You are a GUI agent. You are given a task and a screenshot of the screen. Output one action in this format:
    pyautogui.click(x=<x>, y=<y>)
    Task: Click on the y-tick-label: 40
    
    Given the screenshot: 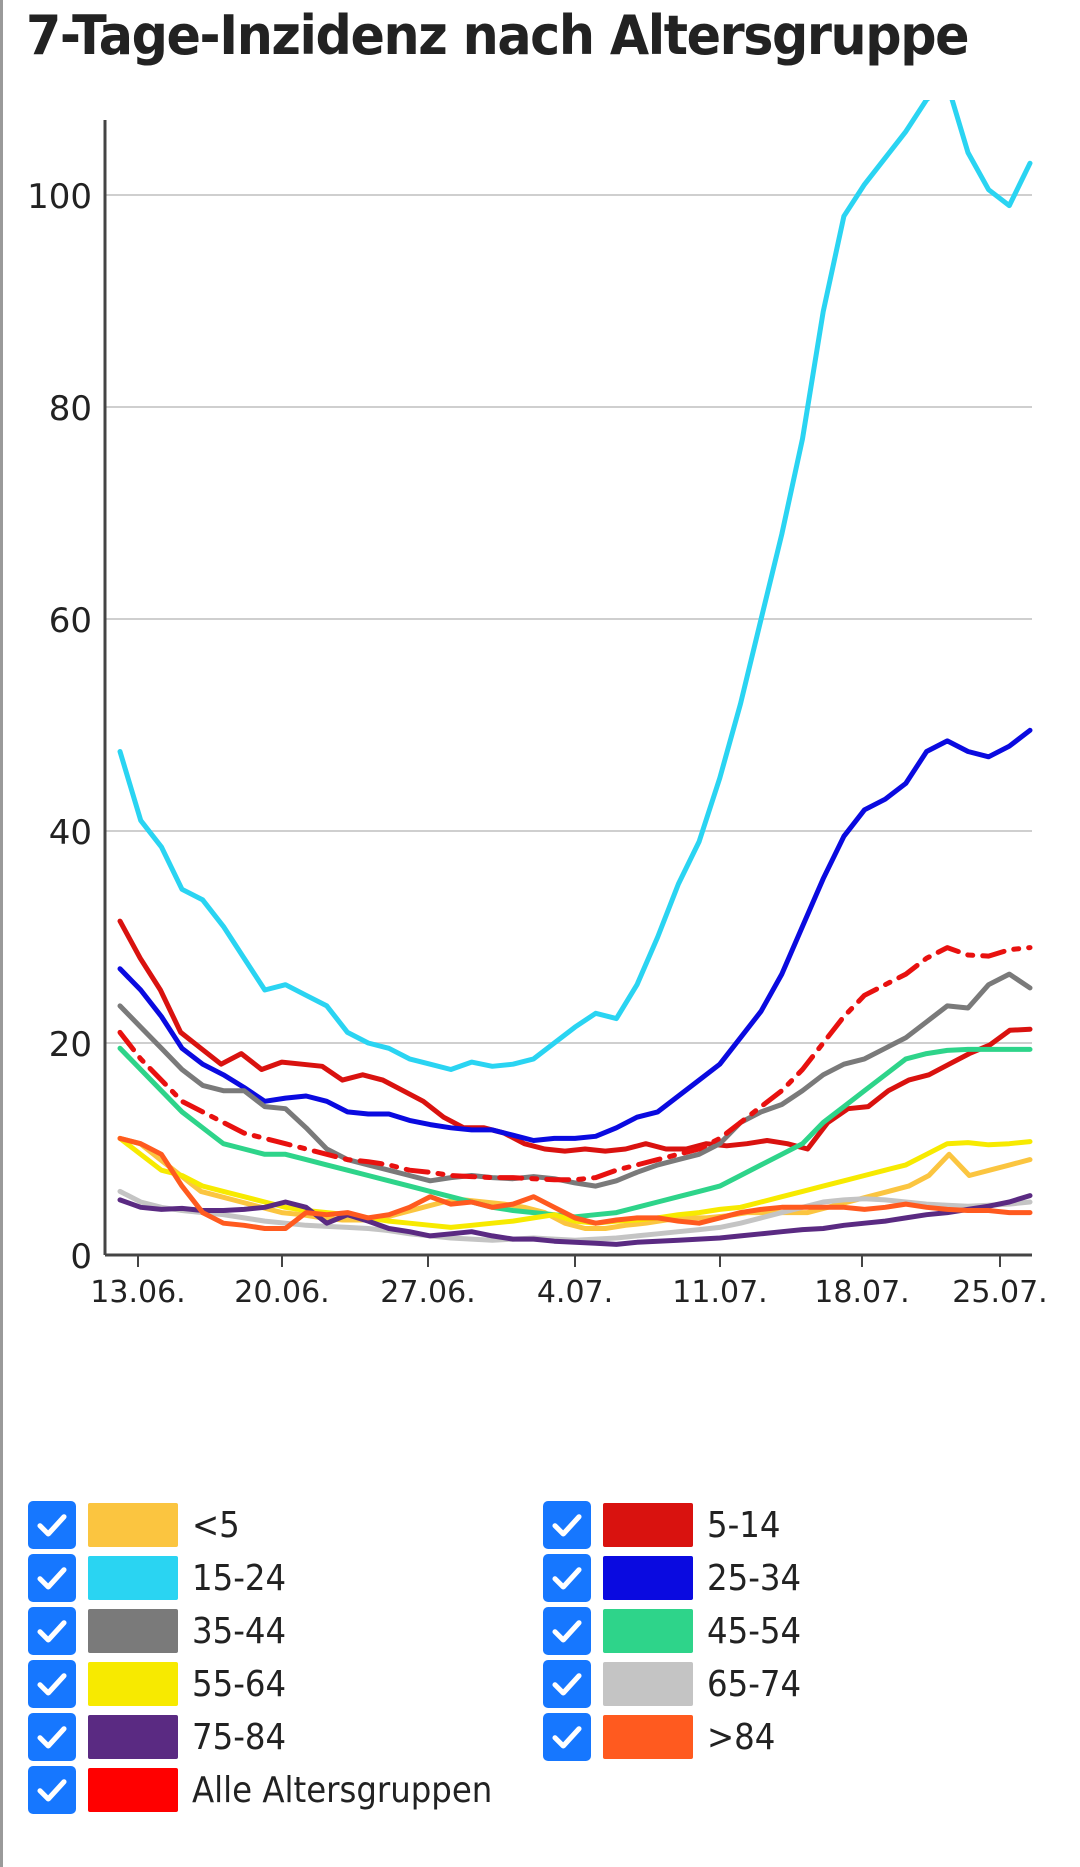 What is the action you would take?
    pyautogui.click(x=70, y=833)
    